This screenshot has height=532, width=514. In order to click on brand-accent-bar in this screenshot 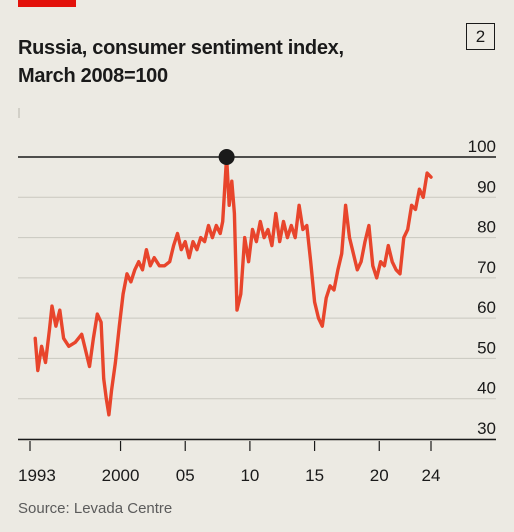, I will do `click(47, 3)`.